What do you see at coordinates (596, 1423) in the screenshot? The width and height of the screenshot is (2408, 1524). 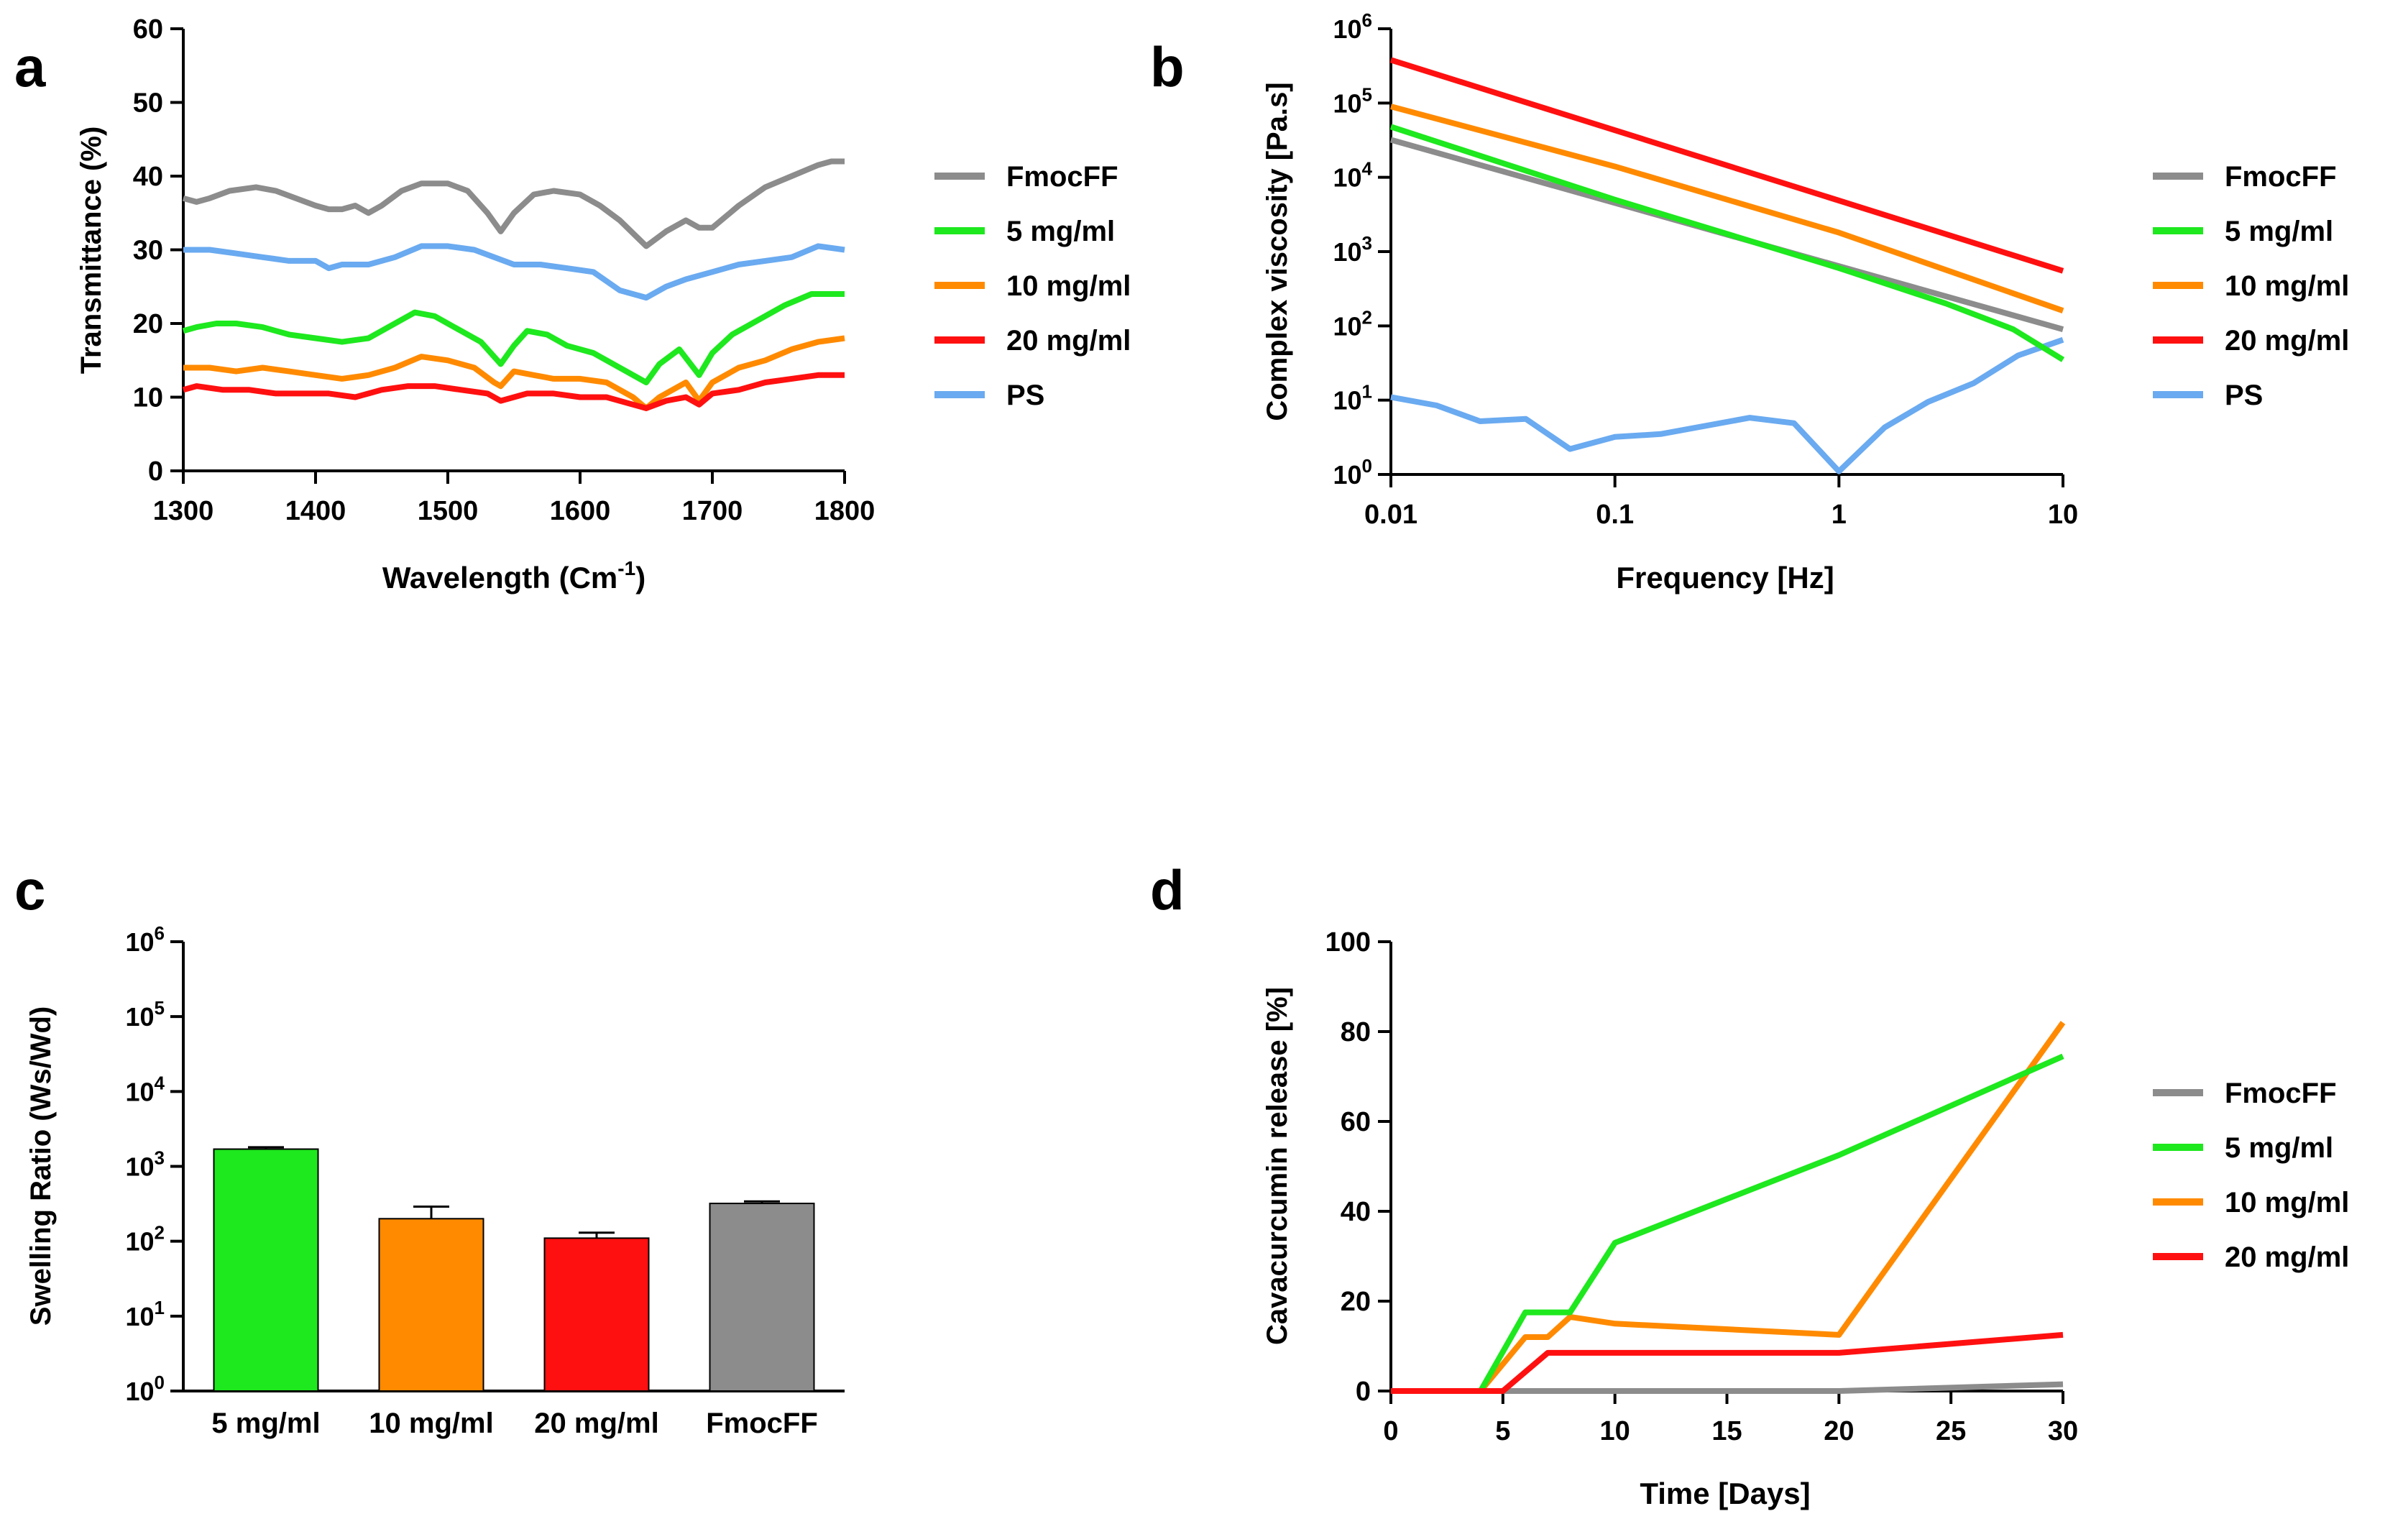 I see `x-tick-label: 20 mg/ml` at bounding box center [596, 1423].